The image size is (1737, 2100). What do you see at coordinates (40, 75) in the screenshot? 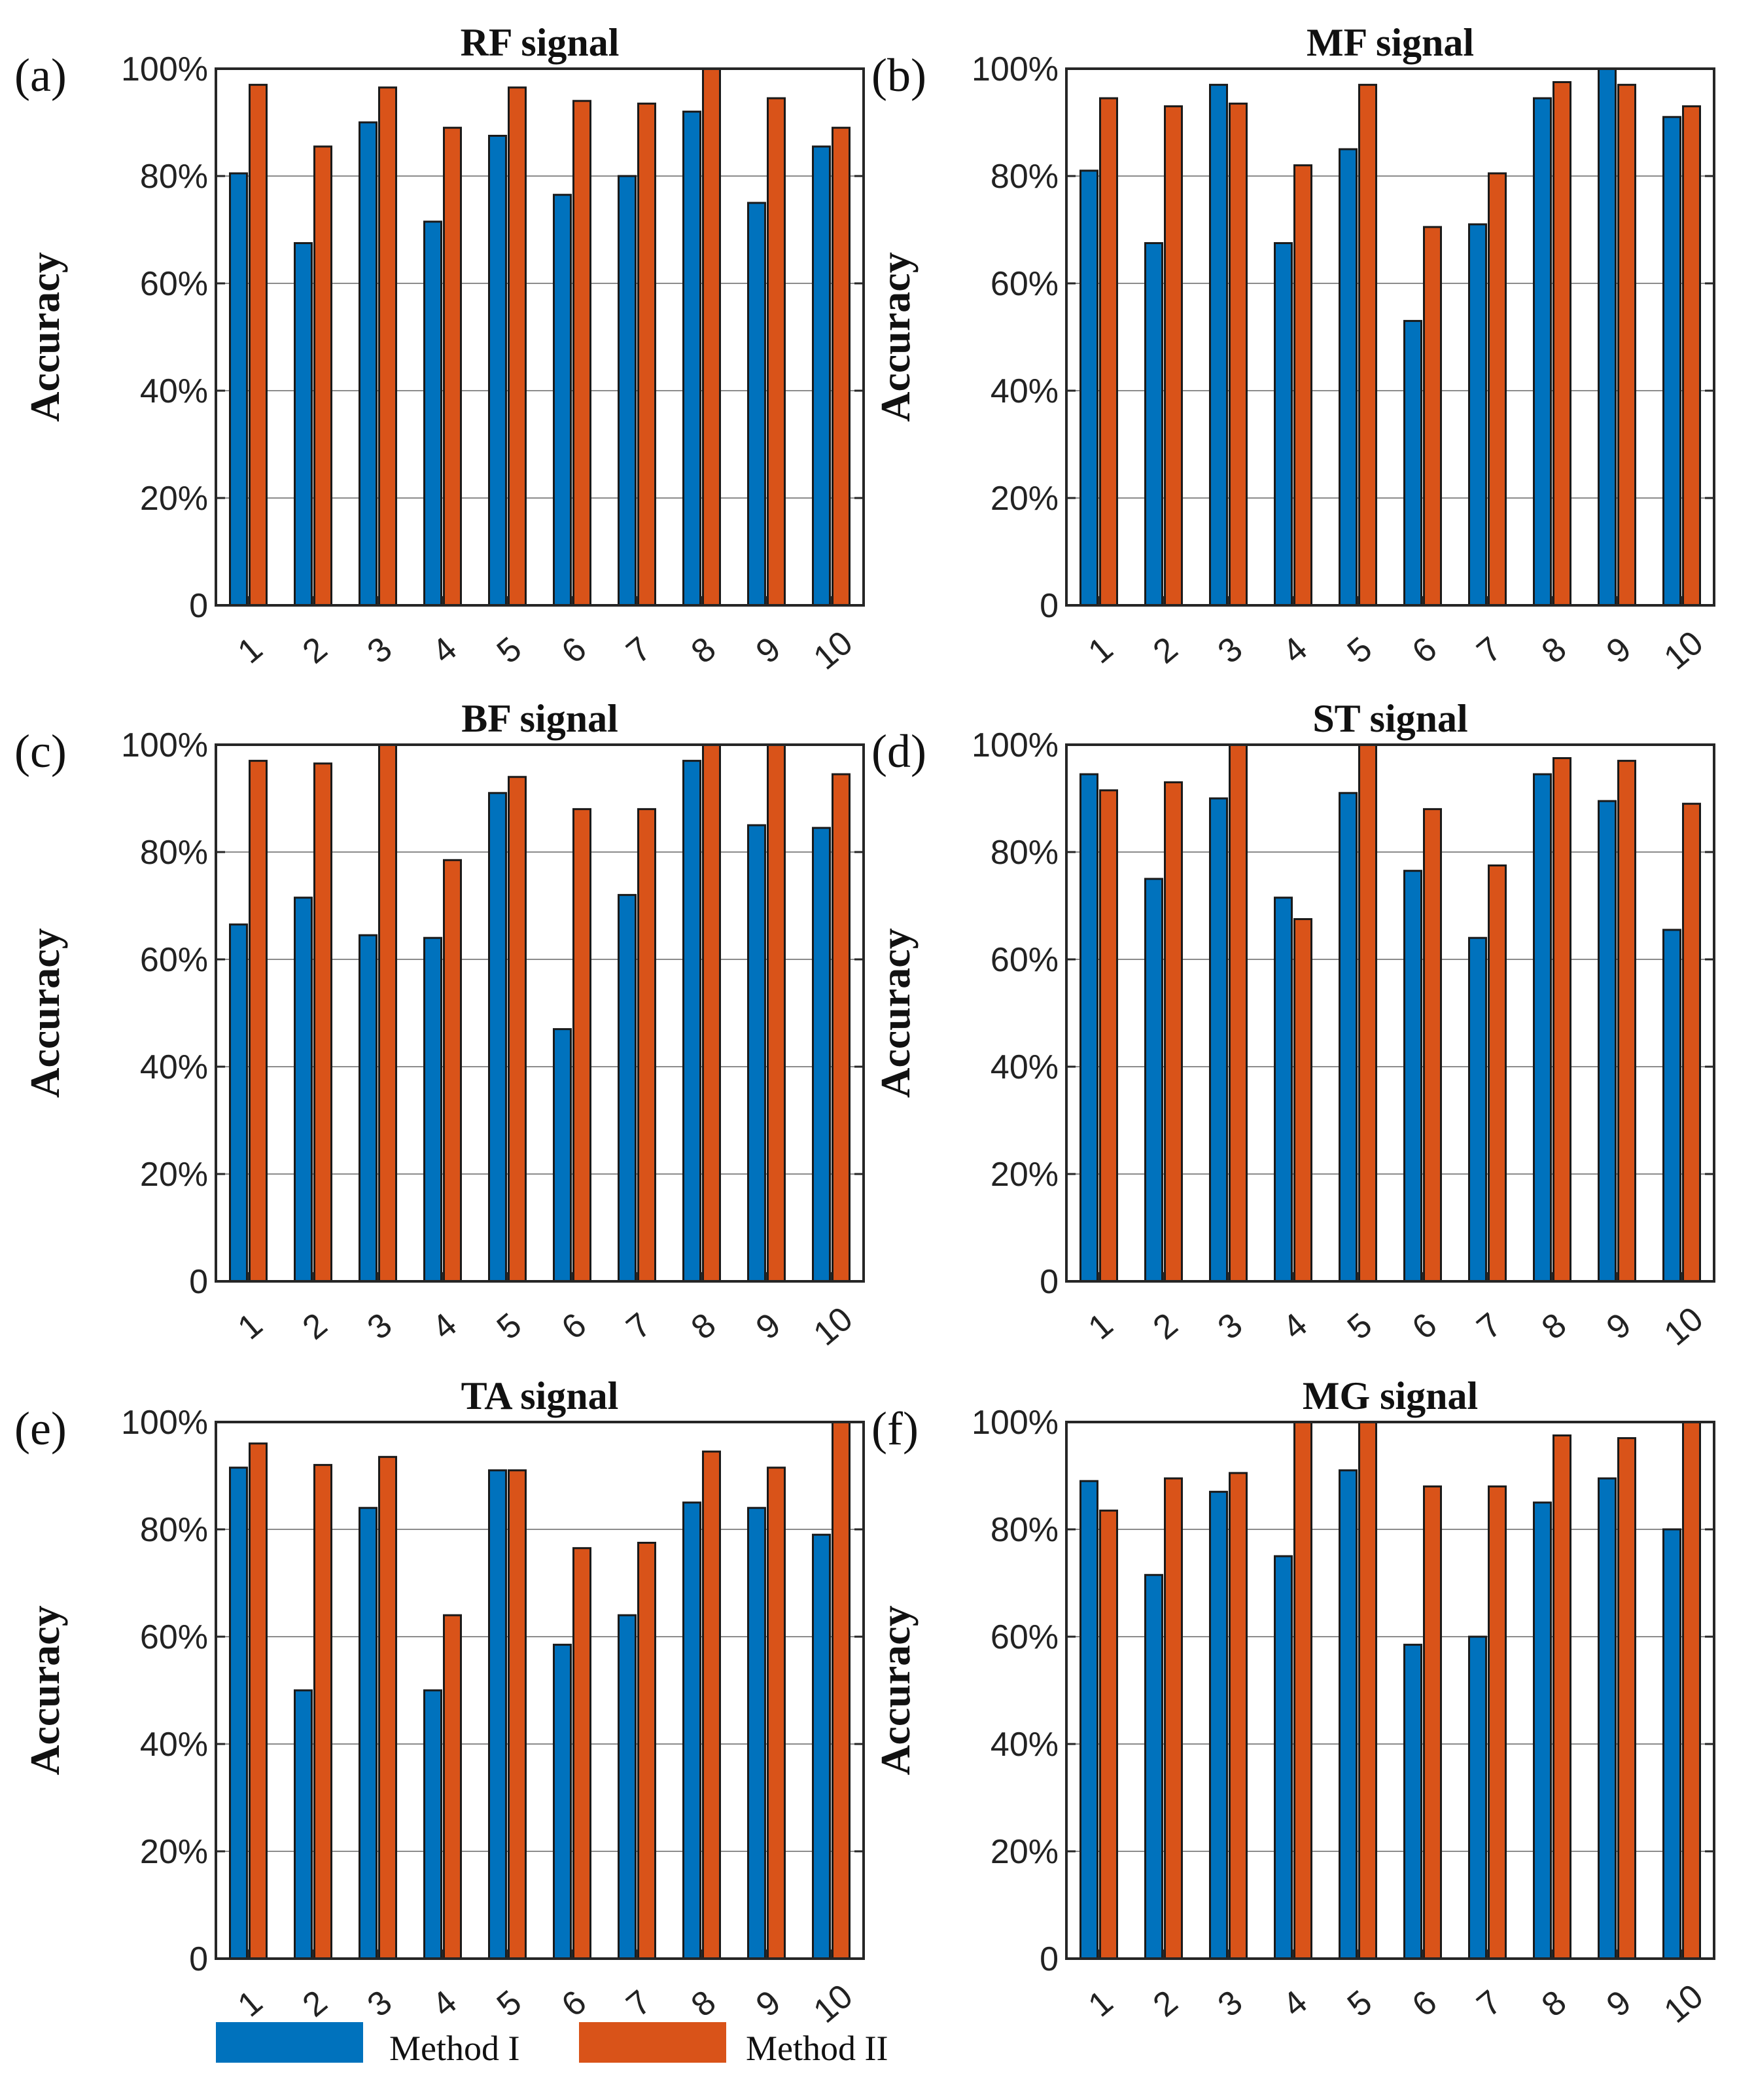
I see `panel-label: (a)` at bounding box center [40, 75].